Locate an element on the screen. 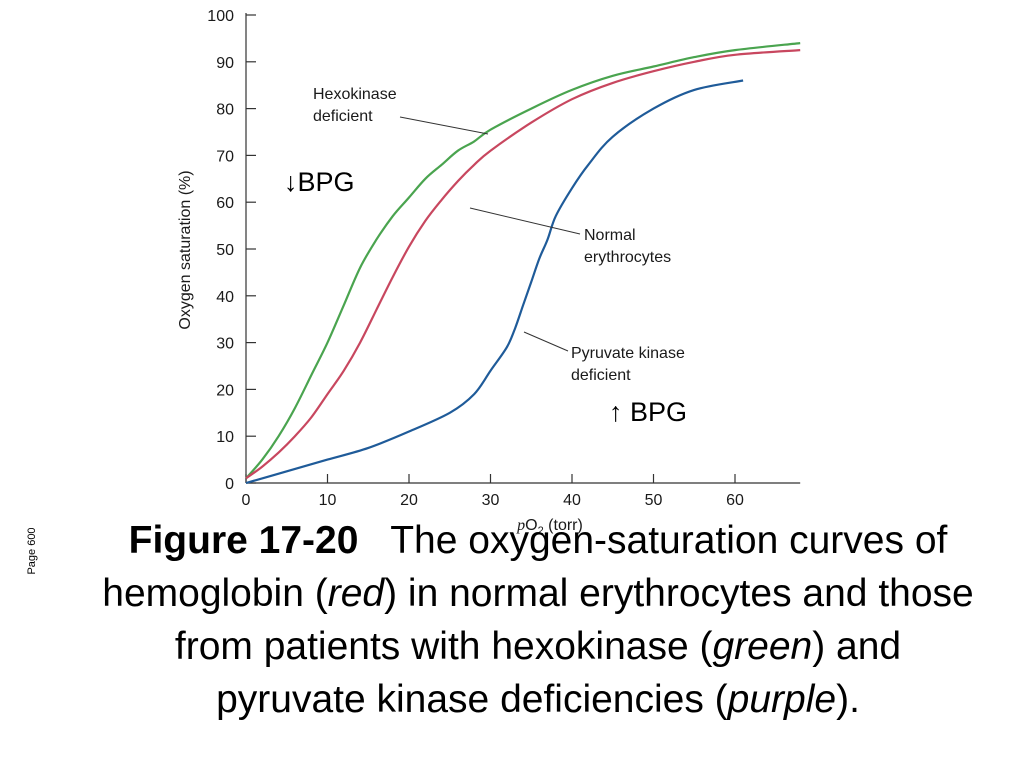  x-tick-label: 50 is located at coordinates (654, 500).